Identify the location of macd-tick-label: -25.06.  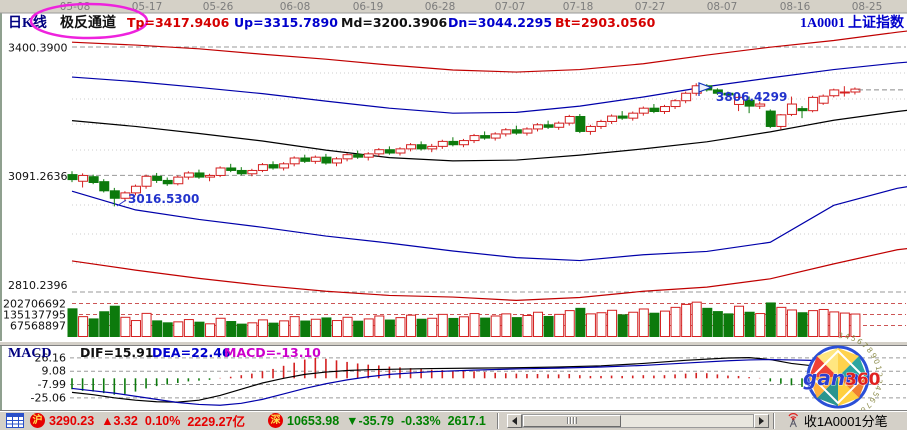
(48, 397).